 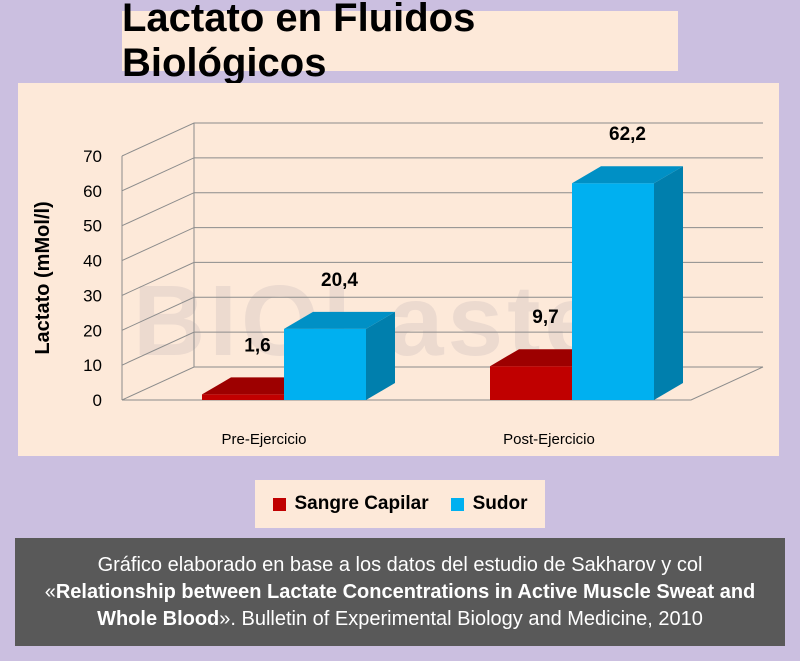 What do you see at coordinates (92, 330) in the screenshot?
I see `y-tick-label-20: 20` at bounding box center [92, 330].